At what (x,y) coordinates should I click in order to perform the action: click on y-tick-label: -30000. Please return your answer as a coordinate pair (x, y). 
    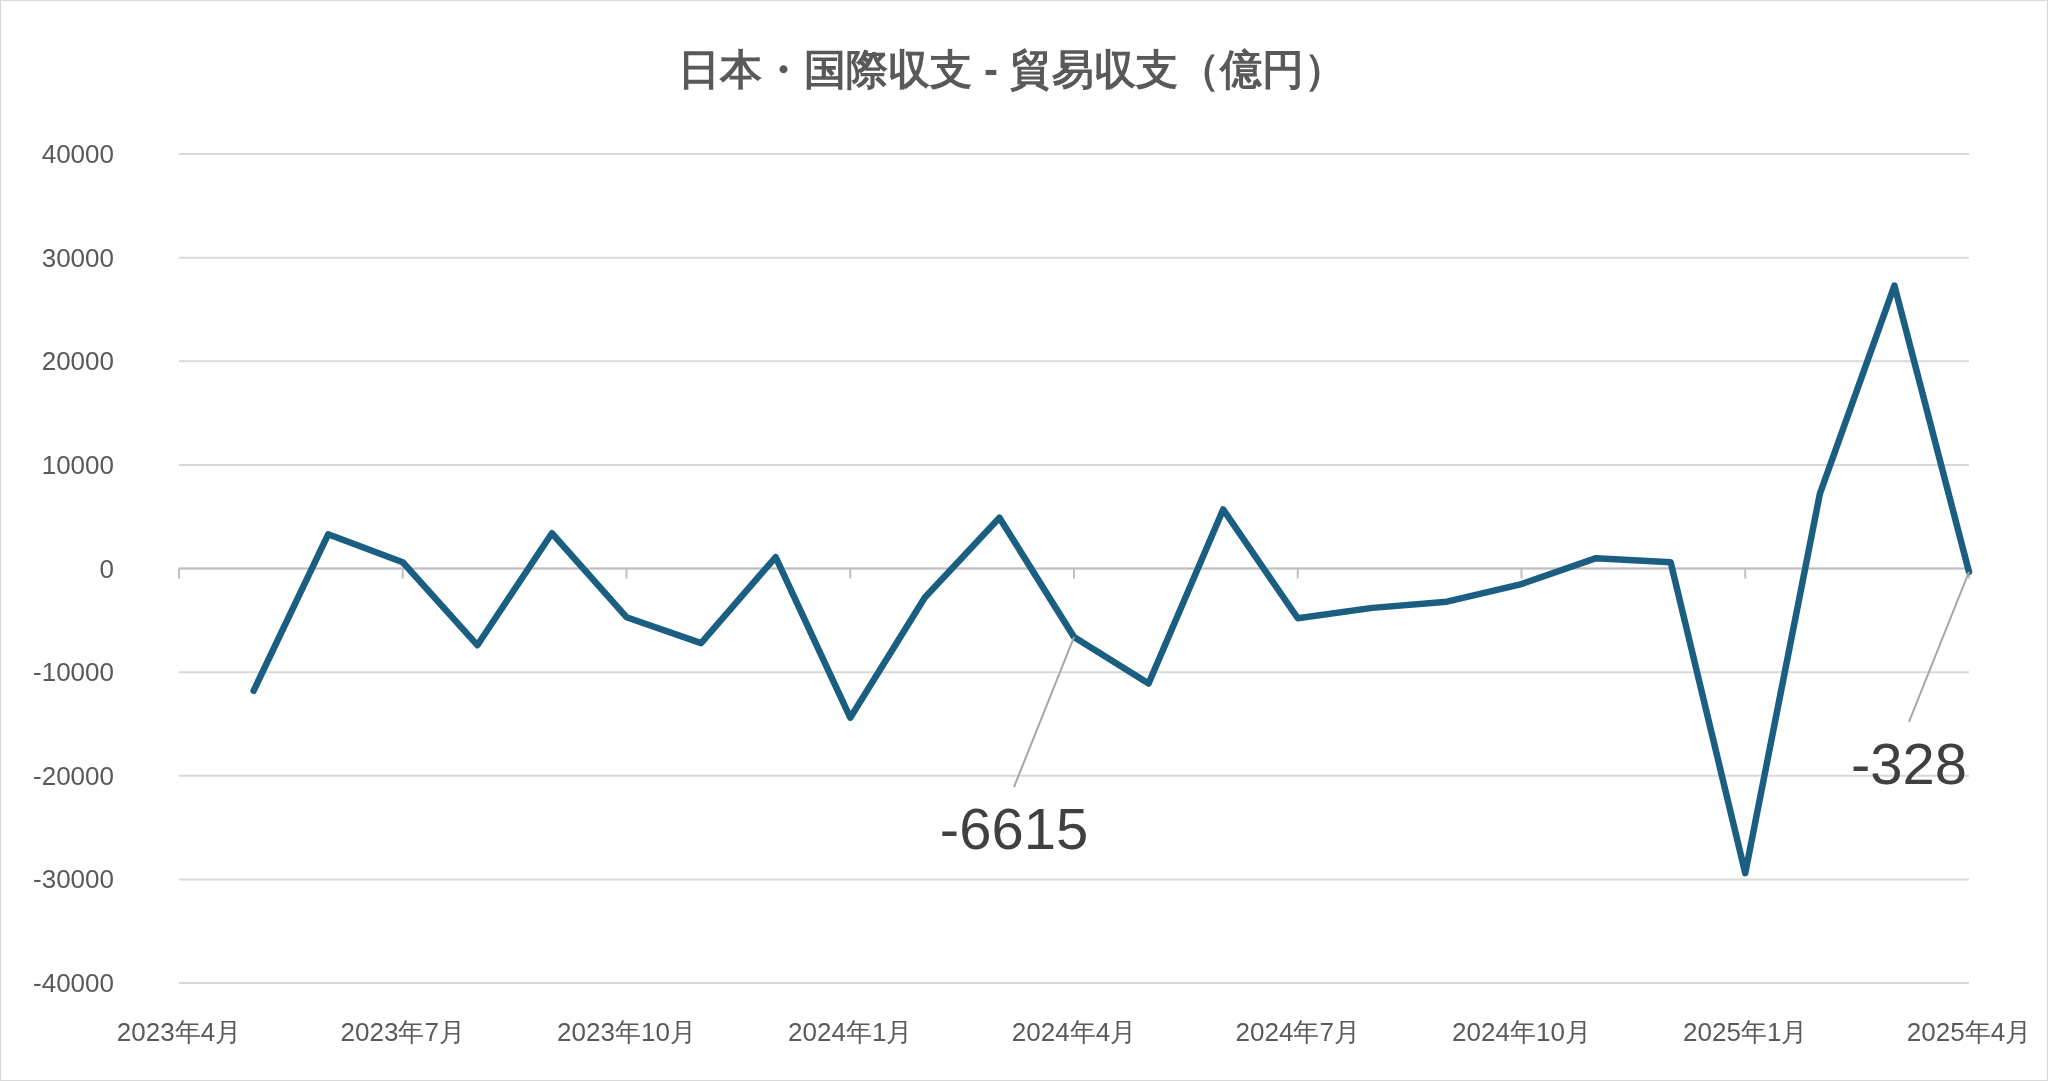
    Looking at the image, I should click on (73, 879).